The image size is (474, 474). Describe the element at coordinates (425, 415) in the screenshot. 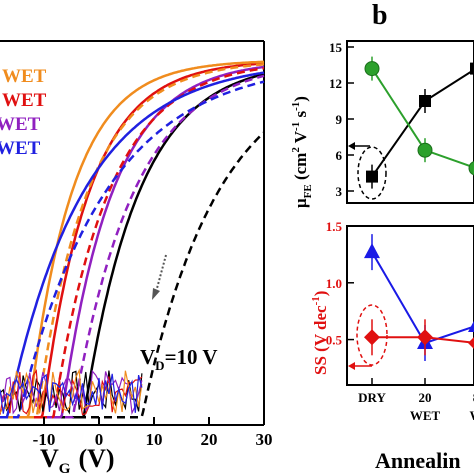

I see `ss-x-tick-sublabel-1: WET` at that location.